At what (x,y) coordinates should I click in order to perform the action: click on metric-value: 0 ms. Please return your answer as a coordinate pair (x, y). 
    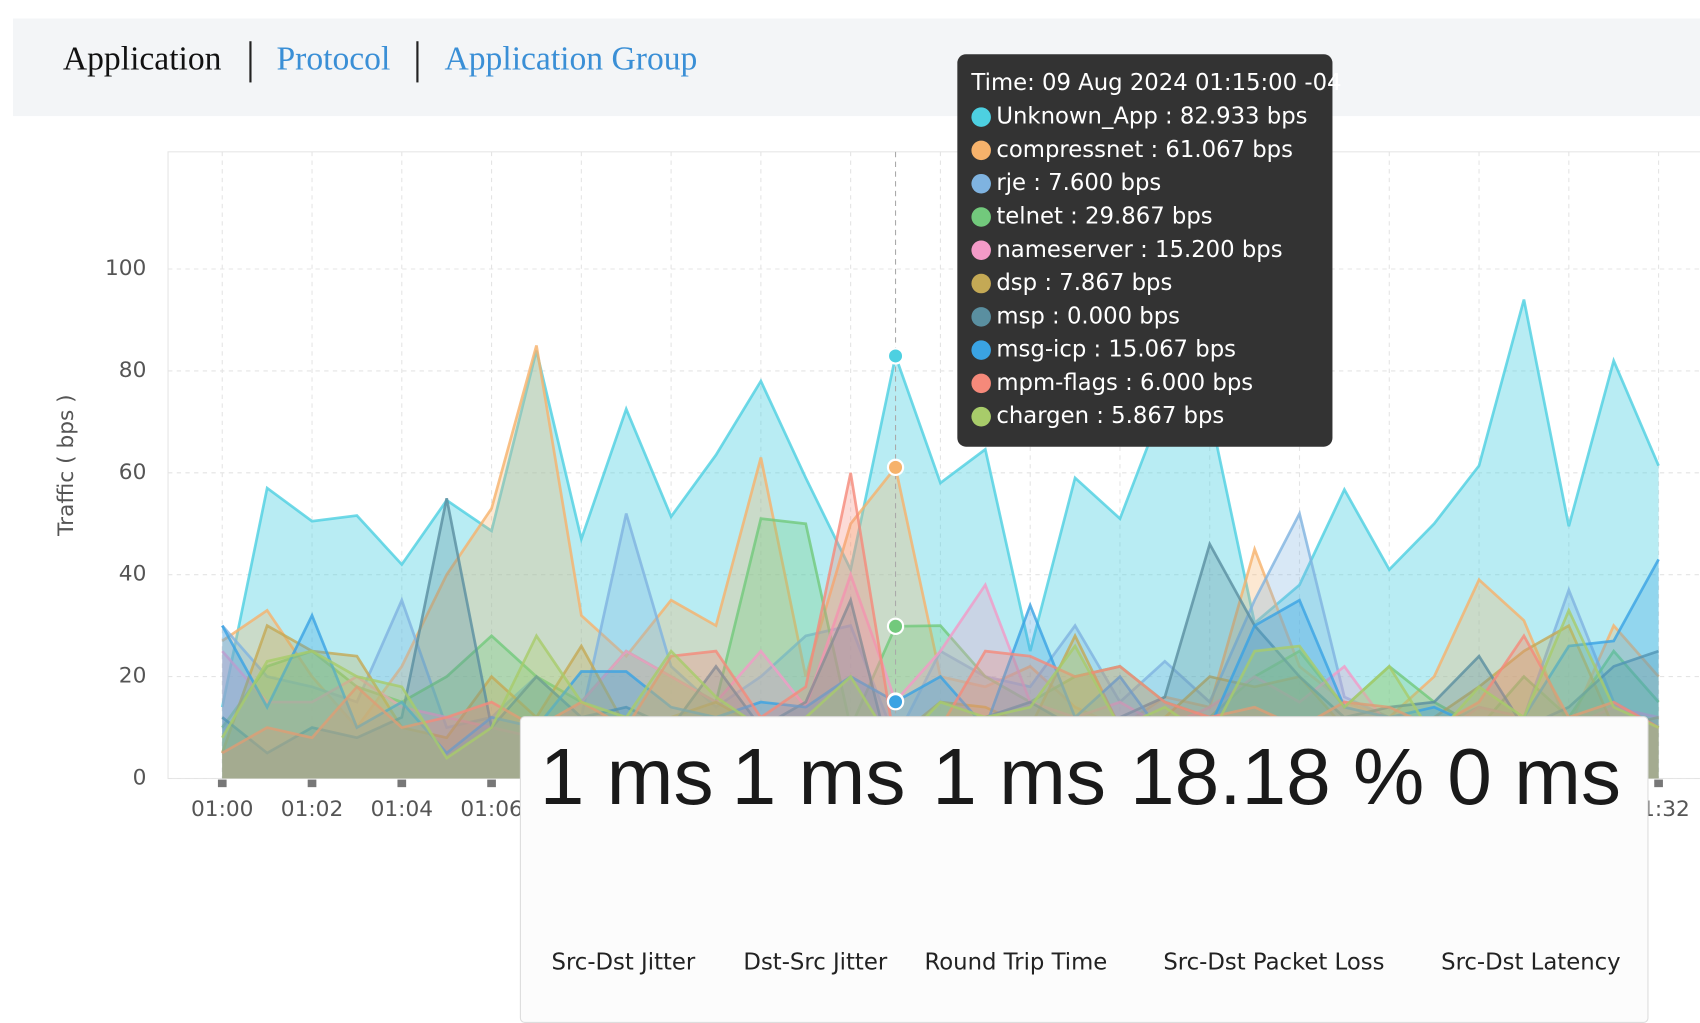
    Looking at the image, I should click on (1534, 776).